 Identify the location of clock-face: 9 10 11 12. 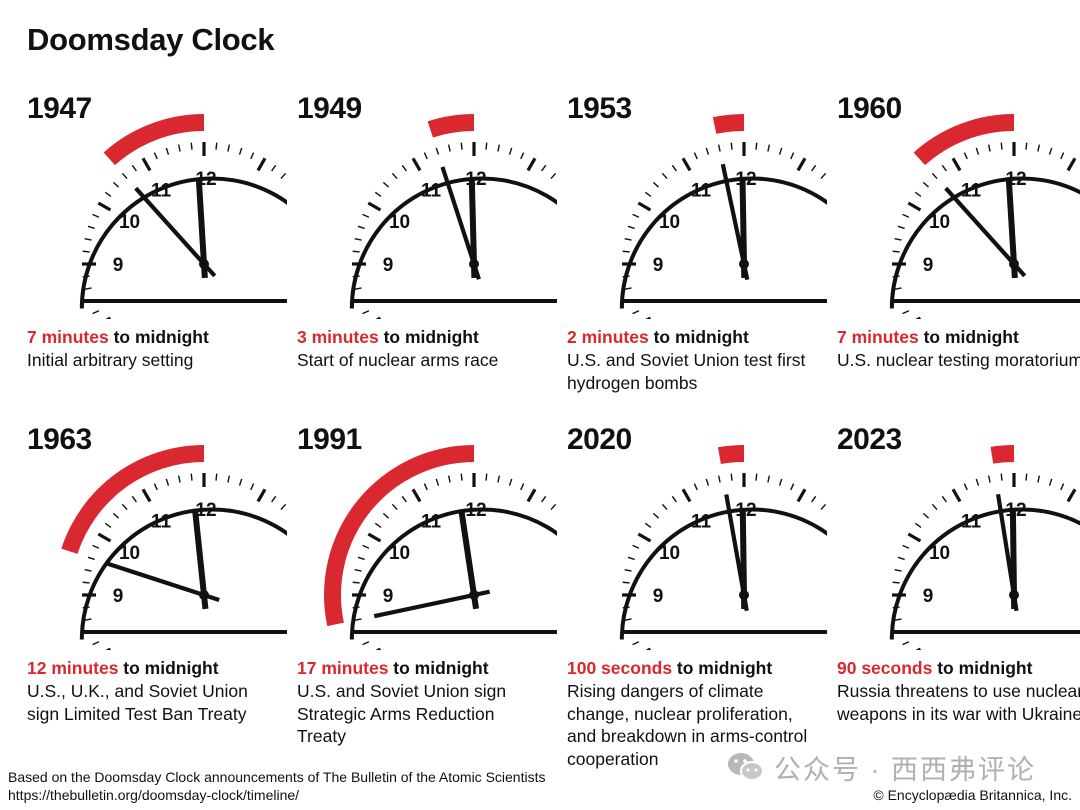
(453, 216).